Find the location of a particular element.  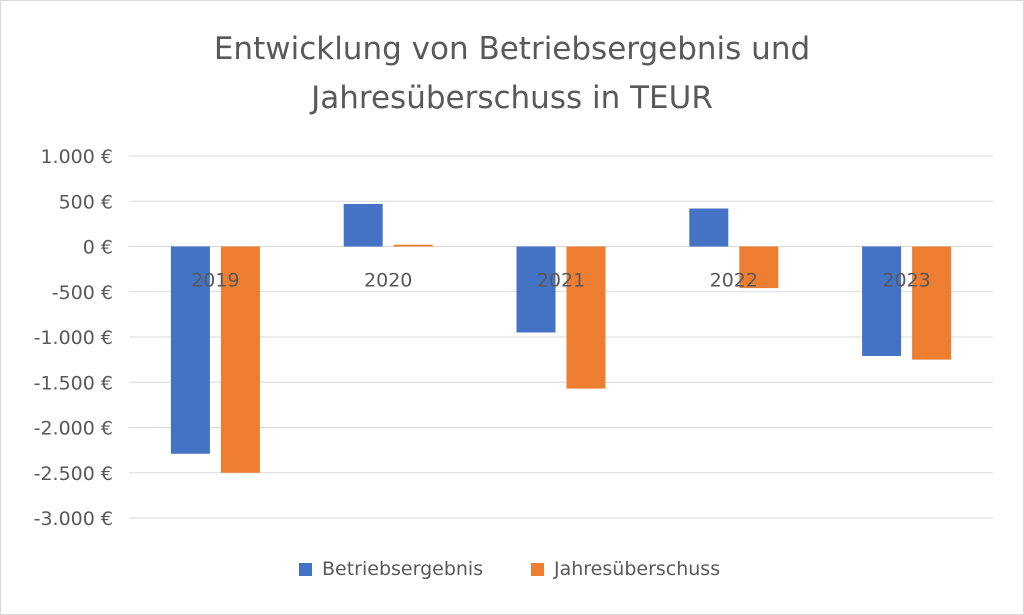

y-tick-label: 0 € is located at coordinates (98, 248).